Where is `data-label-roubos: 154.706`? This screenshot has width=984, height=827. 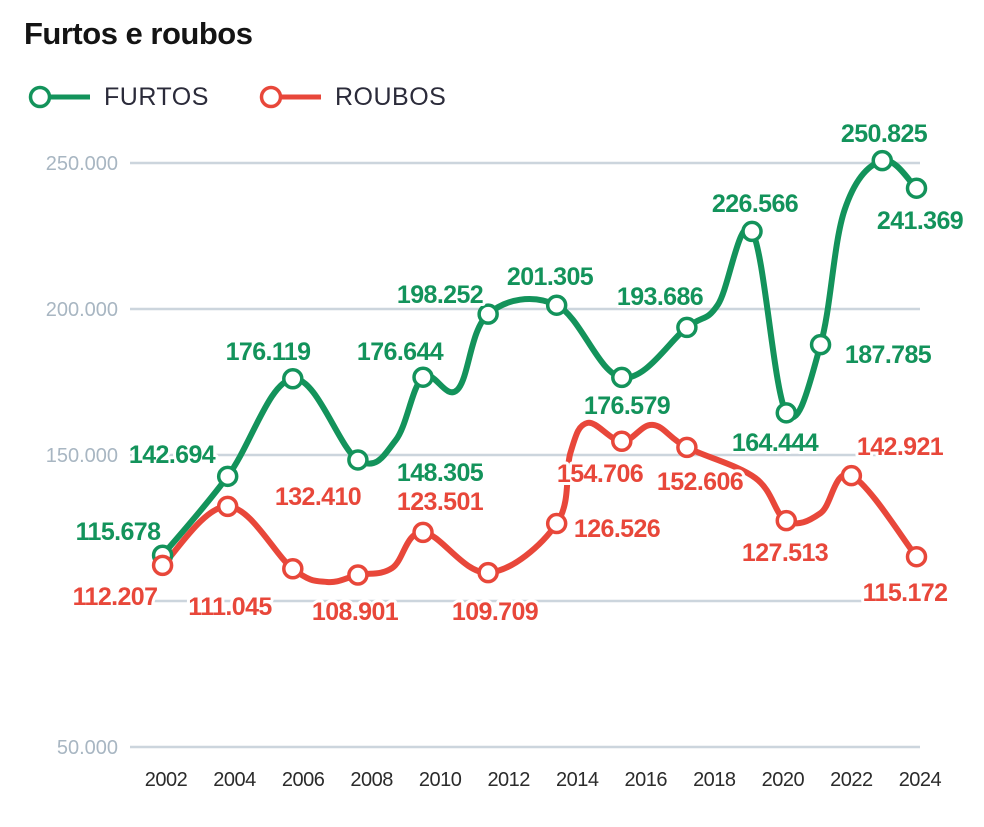 data-label-roubos: 154.706 is located at coordinates (600, 474).